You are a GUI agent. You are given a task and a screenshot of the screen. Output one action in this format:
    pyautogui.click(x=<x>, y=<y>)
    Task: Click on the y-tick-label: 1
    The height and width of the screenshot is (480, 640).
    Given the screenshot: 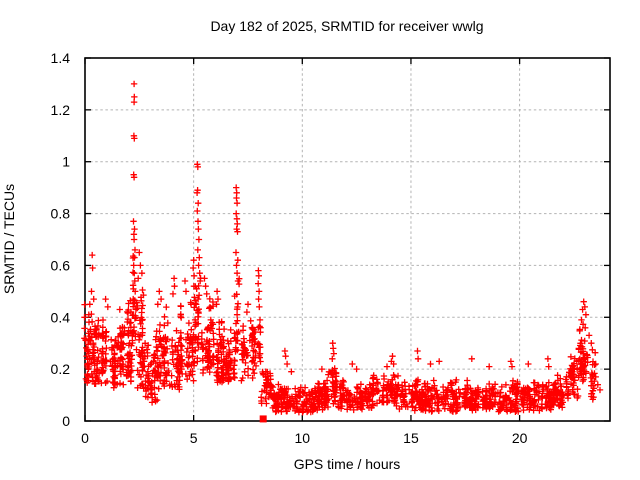 What is the action you would take?
    pyautogui.click(x=66, y=162)
    